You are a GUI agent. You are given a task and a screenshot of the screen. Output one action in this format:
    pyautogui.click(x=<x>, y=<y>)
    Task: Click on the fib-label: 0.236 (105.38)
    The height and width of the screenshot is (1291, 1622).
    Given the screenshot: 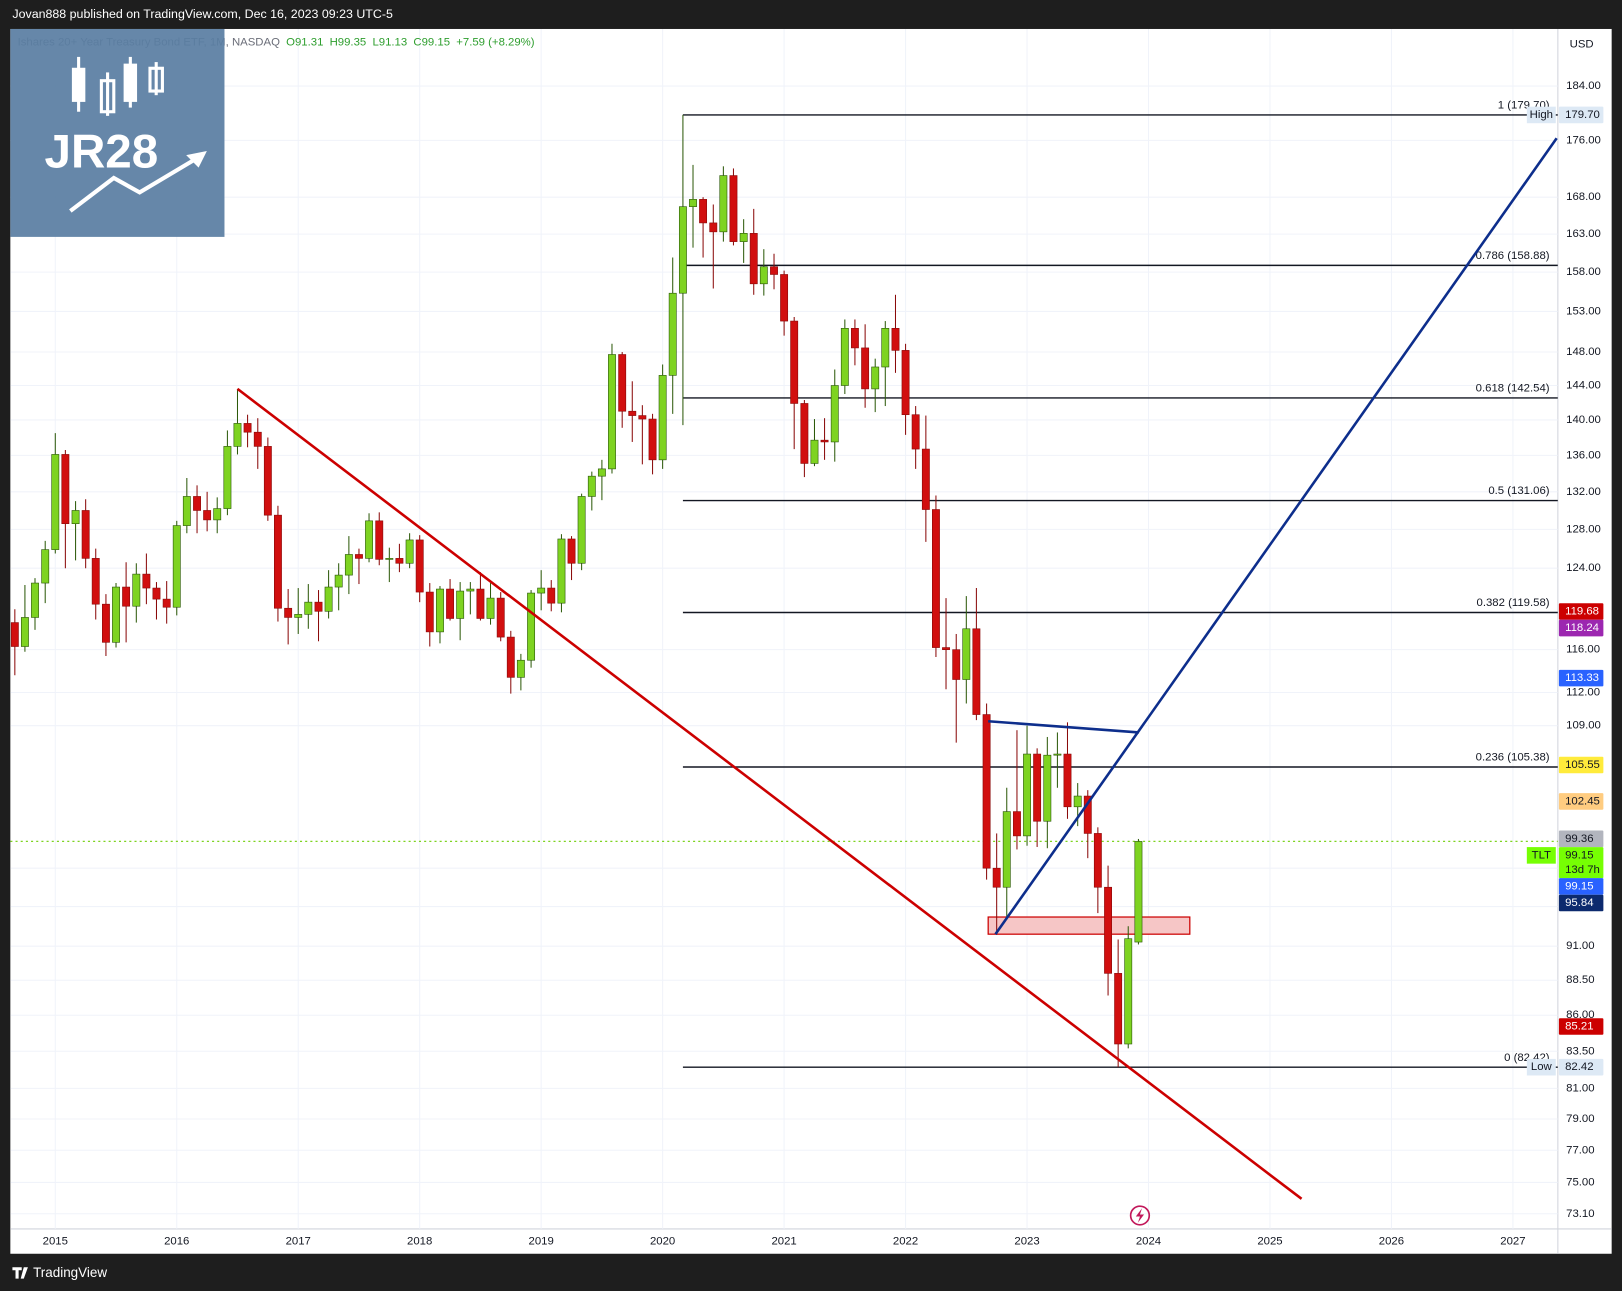 What is the action you would take?
    pyautogui.click(x=1513, y=758)
    